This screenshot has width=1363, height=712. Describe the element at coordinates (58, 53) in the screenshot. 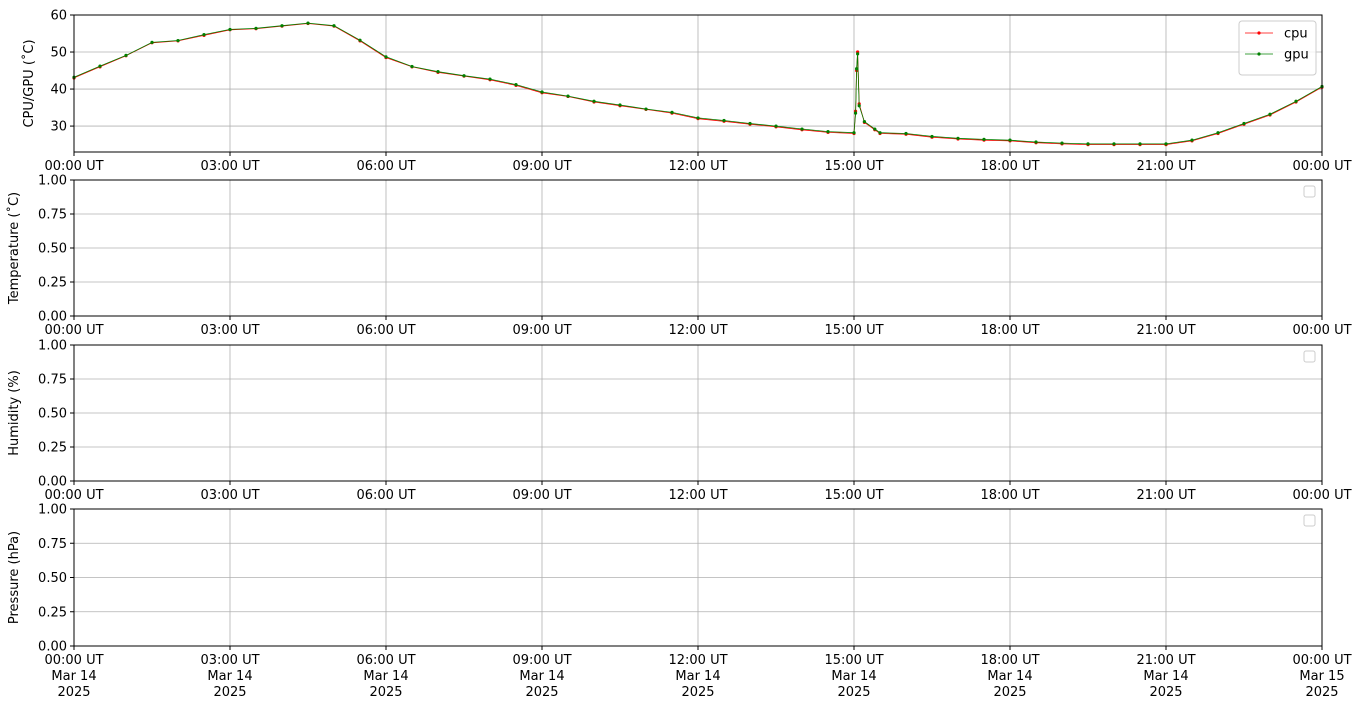

I see `y-tick-label: 50` at that location.